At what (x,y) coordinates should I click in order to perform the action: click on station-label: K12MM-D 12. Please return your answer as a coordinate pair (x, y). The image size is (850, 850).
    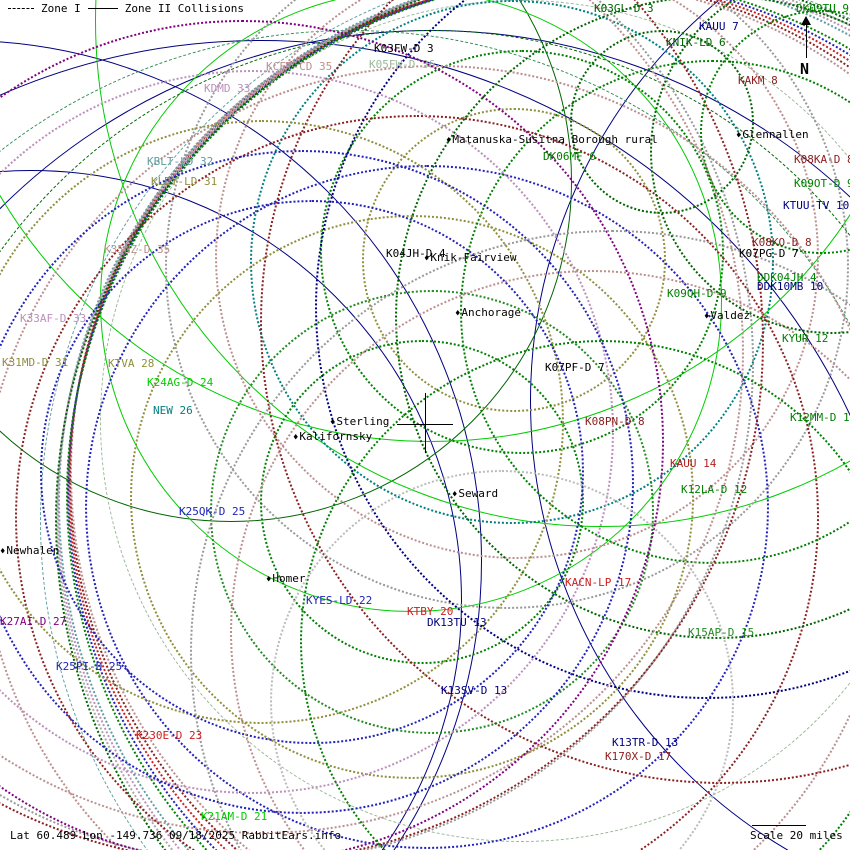
    Looking at the image, I should click on (820, 417).